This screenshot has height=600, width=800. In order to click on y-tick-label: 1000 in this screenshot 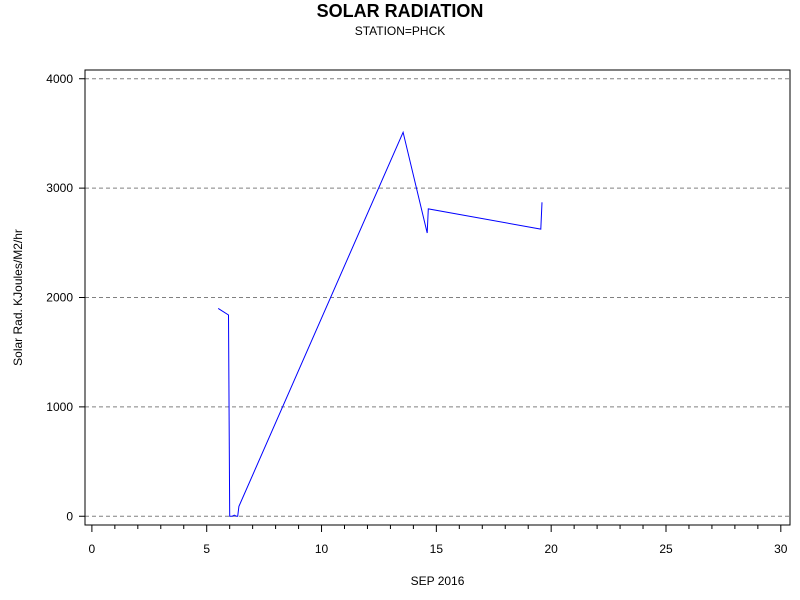, I will do `click(59, 407)`.